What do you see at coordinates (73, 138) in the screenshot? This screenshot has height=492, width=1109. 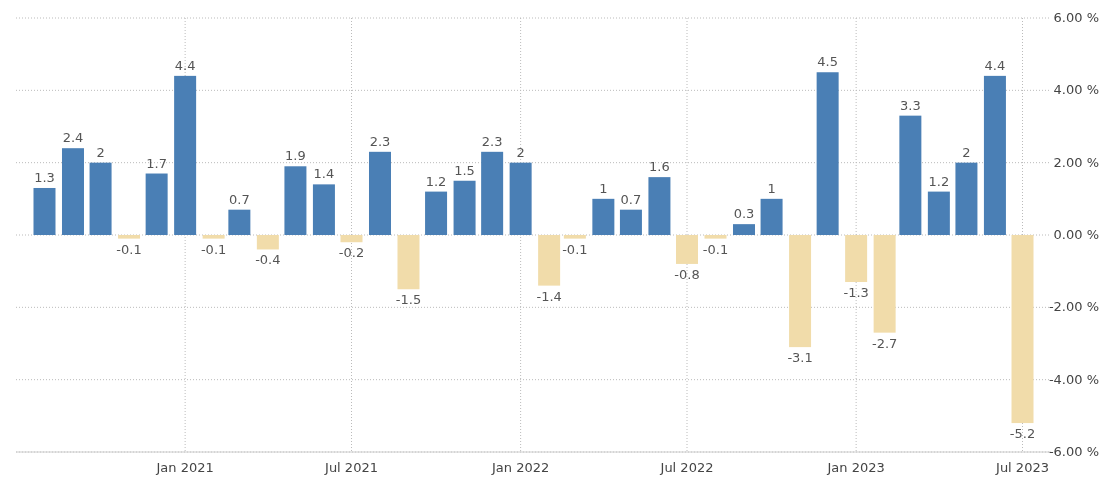 I see `data-label: 2.4` at bounding box center [73, 138].